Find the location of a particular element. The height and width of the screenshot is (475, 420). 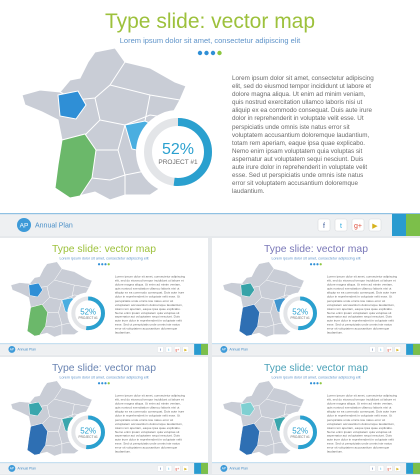

donut-arc is located at coordinates (178, 152).